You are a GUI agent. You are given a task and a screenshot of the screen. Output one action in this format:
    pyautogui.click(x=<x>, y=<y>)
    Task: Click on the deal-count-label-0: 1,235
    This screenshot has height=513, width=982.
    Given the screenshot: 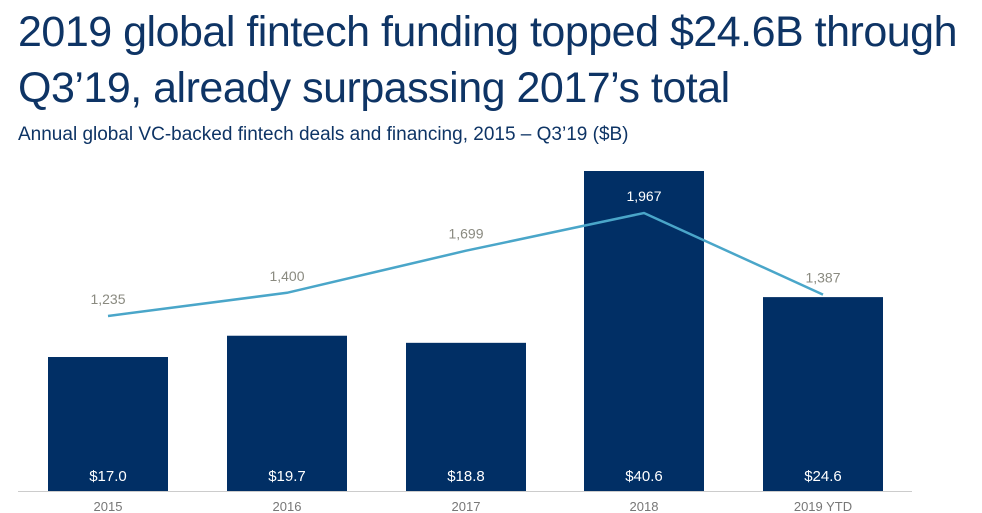 What is the action you would take?
    pyautogui.click(x=107, y=299)
    